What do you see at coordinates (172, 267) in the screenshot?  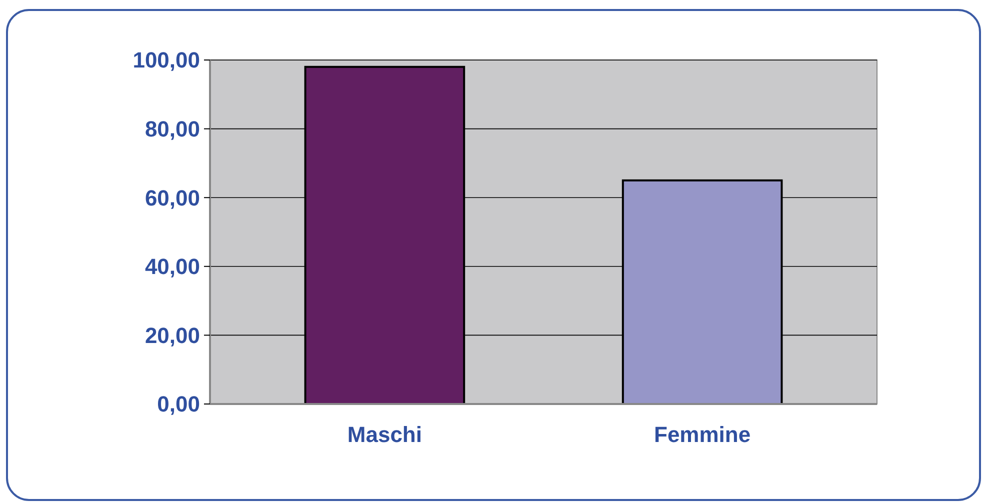 I see `y-tick-label: 40,00` at bounding box center [172, 267].